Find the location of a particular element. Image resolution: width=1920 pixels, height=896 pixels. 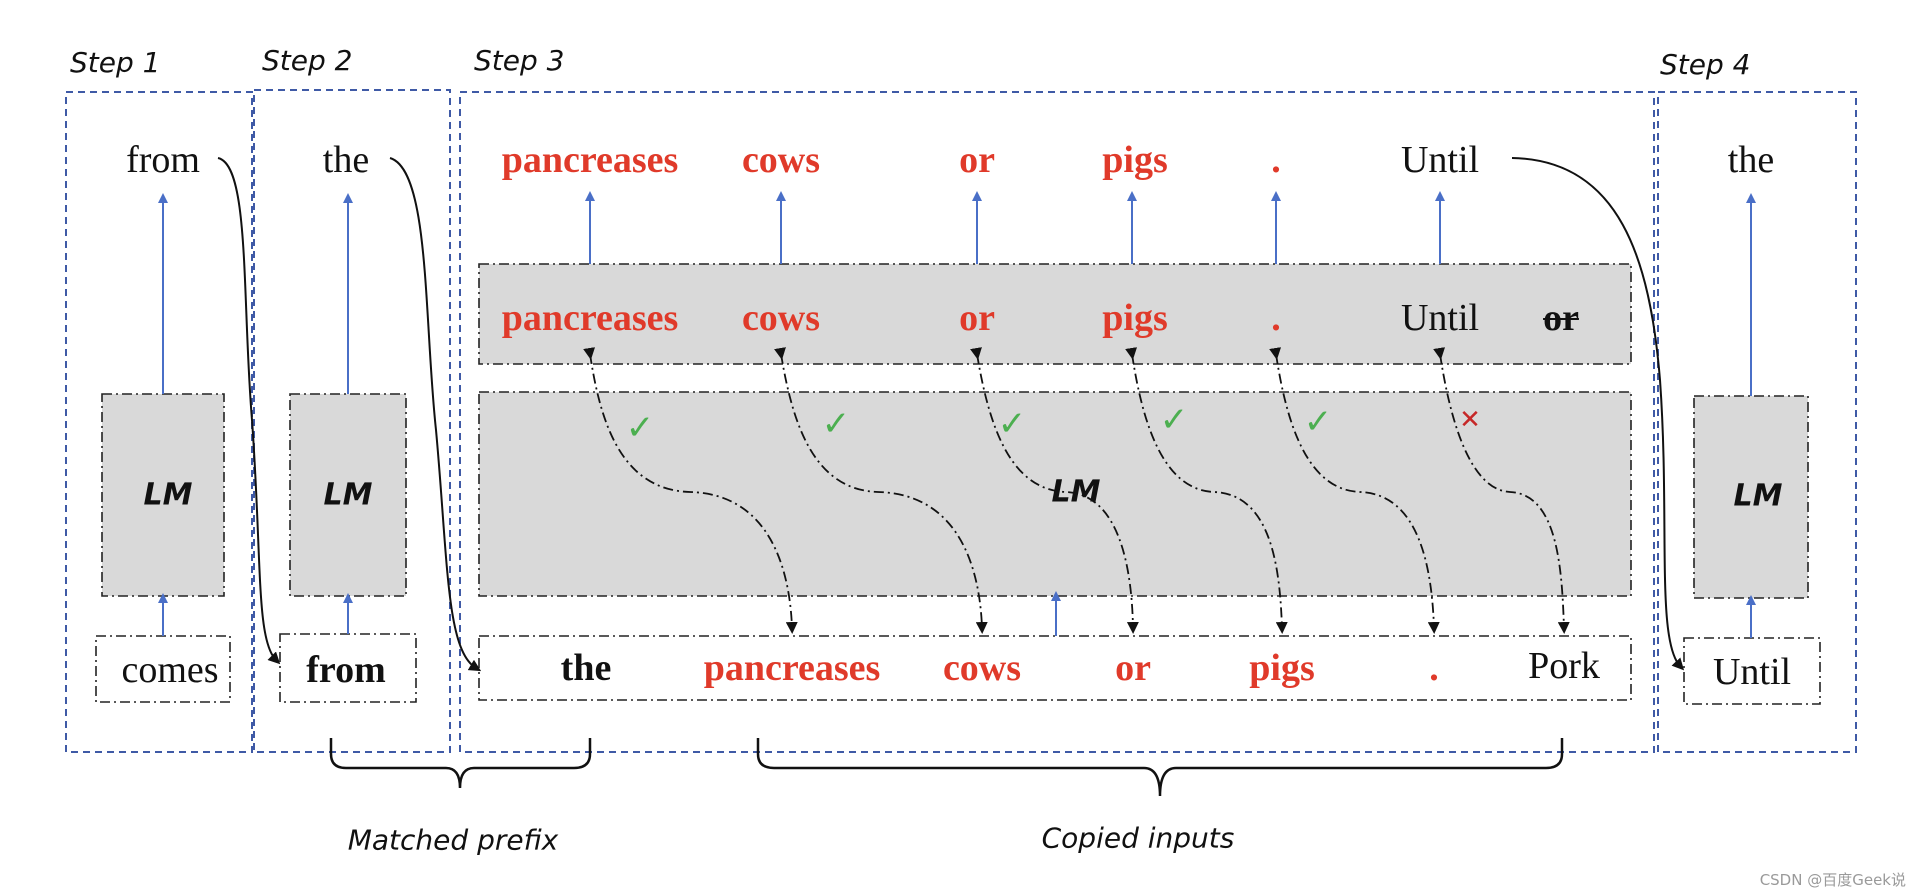

step1-input-box is located at coordinates (163, 669).